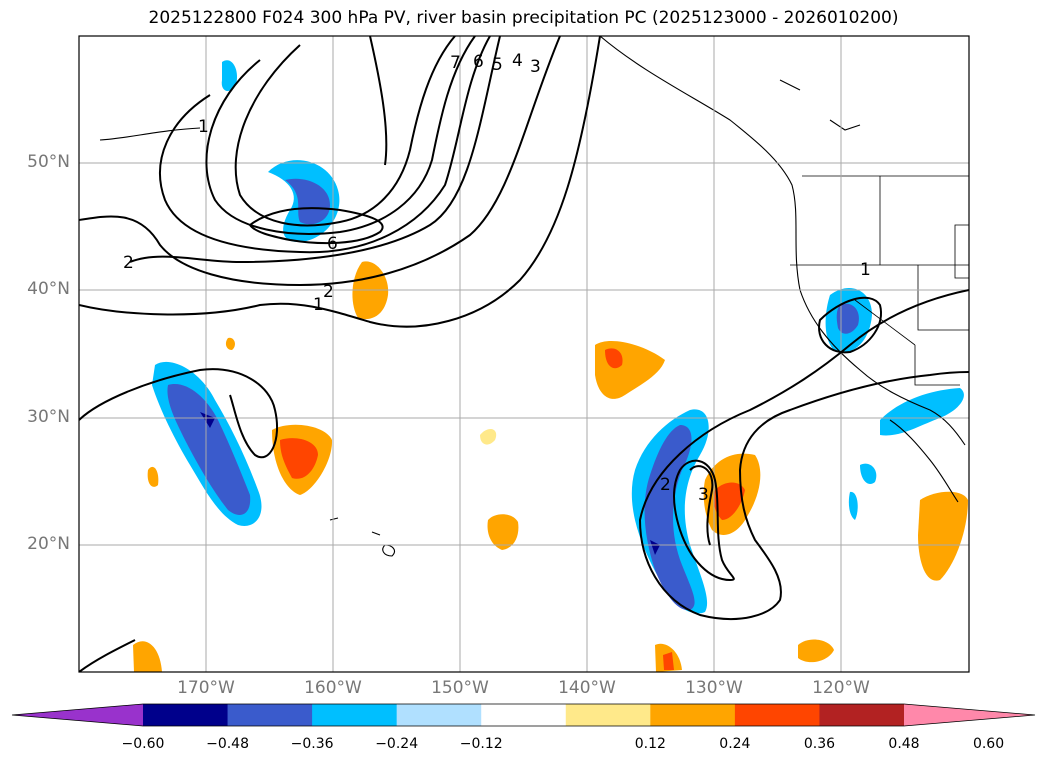 This screenshot has width=1047, height=765. What do you see at coordinates (904, 744) in the screenshot?
I see `colorbar-tick-label: 0.48` at bounding box center [904, 744].